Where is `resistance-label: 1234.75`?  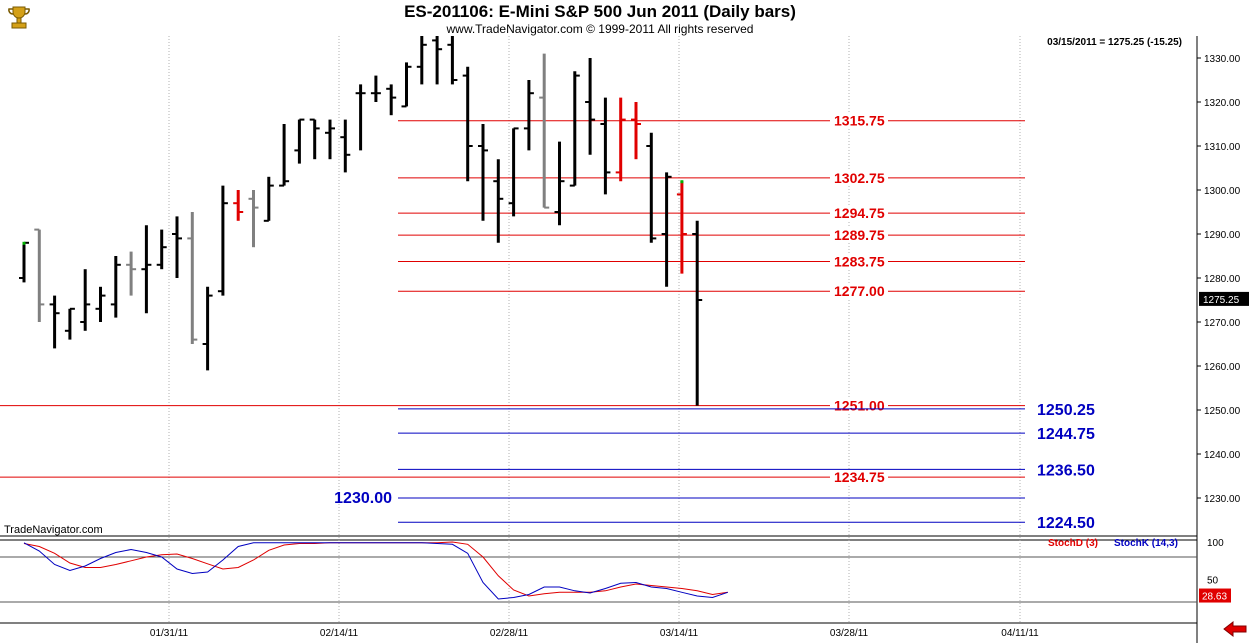 resistance-label: 1234.75 is located at coordinates (859, 477).